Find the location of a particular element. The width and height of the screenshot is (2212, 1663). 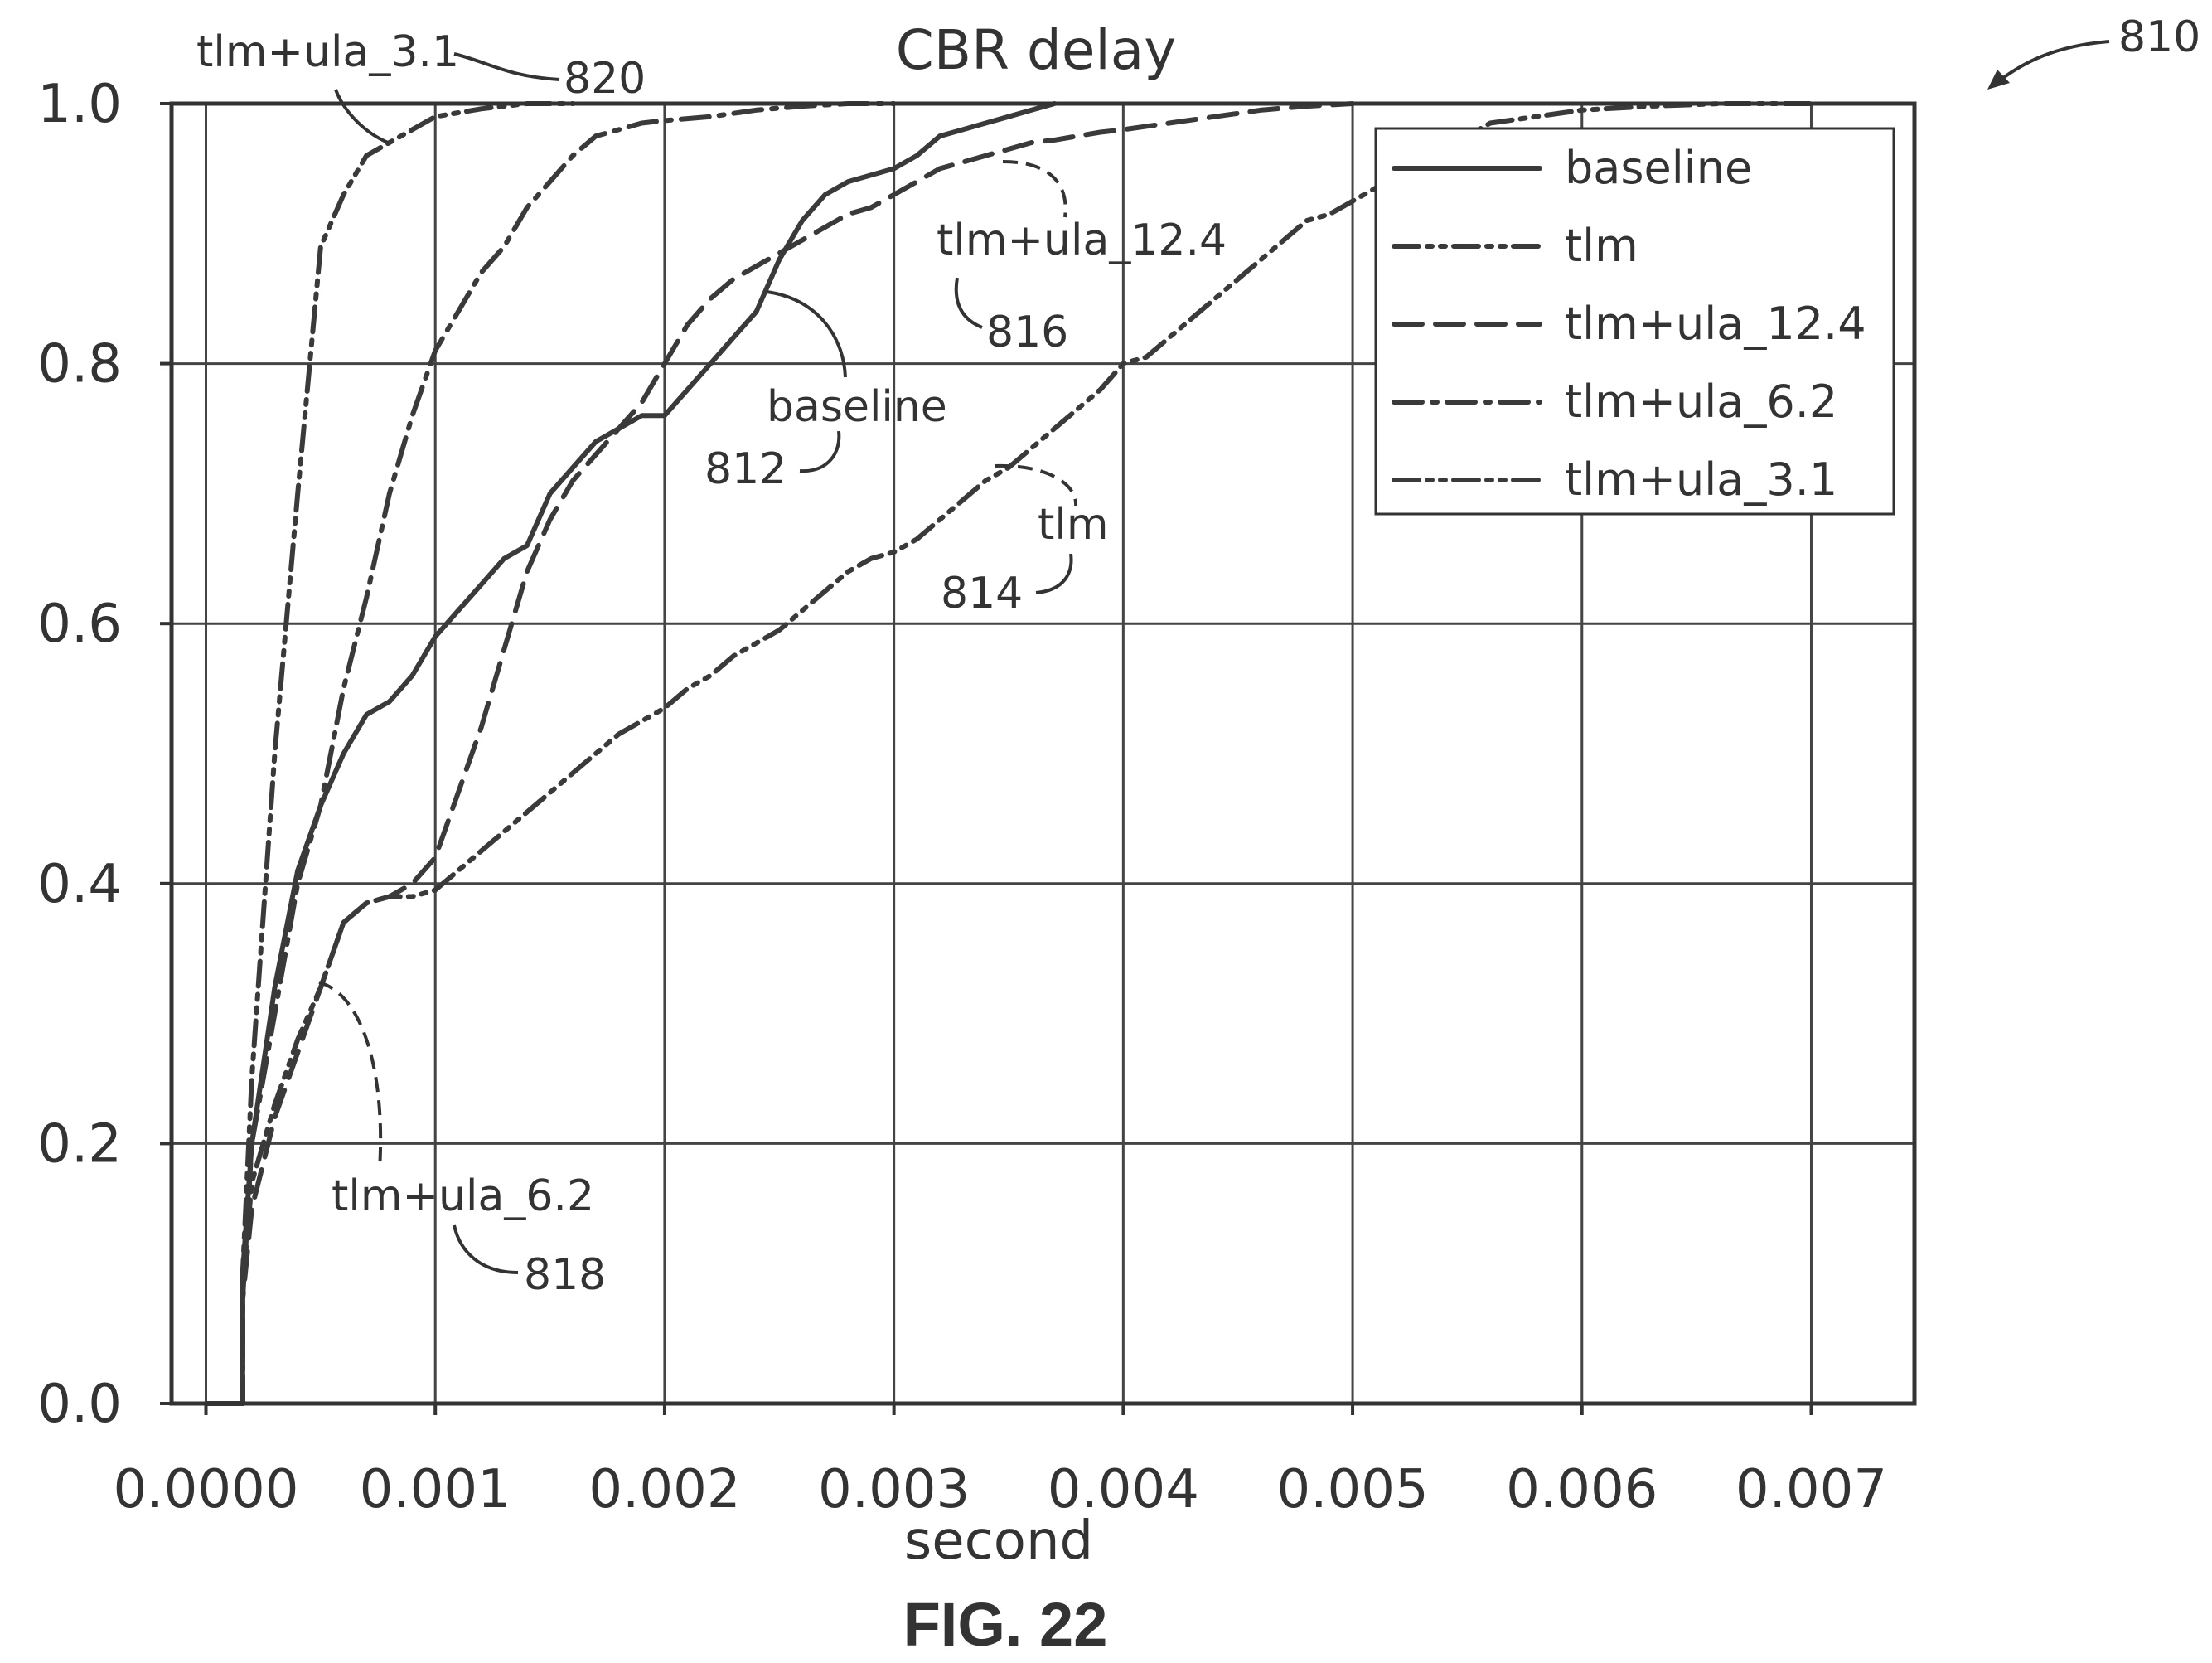

x-tick-label: 0.002 is located at coordinates (664, 1489).